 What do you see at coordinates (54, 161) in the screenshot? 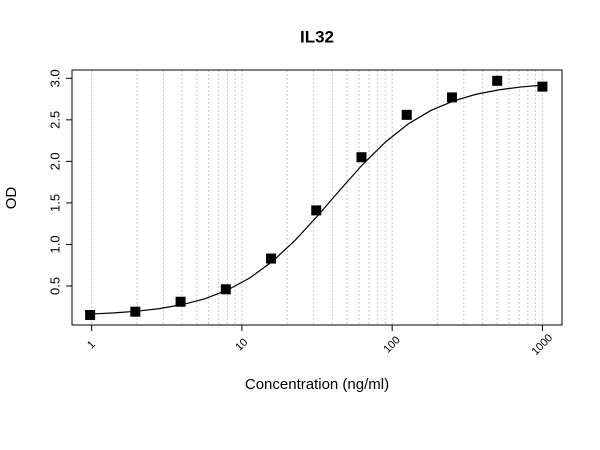
I see `y-tick-label: 2.0` at bounding box center [54, 161].